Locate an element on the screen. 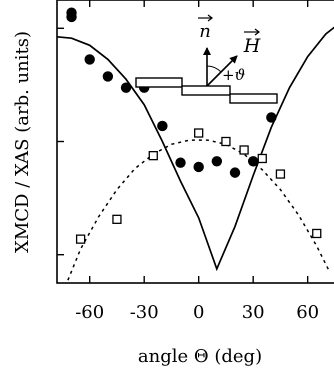 The height and width of the screenshot is (369, 334). inset-step-right is located at coordinates (253, 98).